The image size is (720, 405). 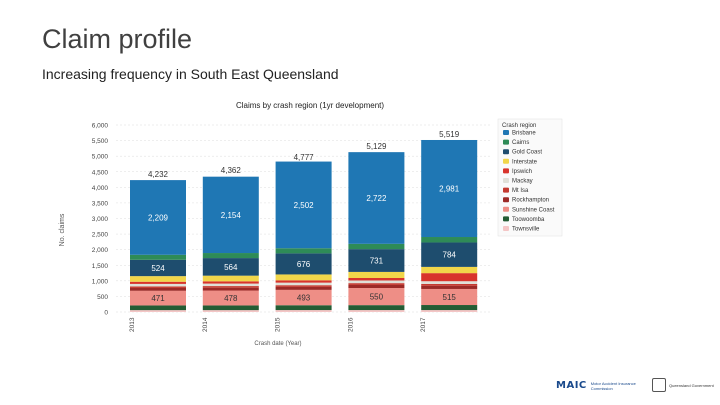 What do you see at coordinates (527, 153) in the screenshot?
I see `legend-item-label: Gold Coast` at bounding box center [527, 153].